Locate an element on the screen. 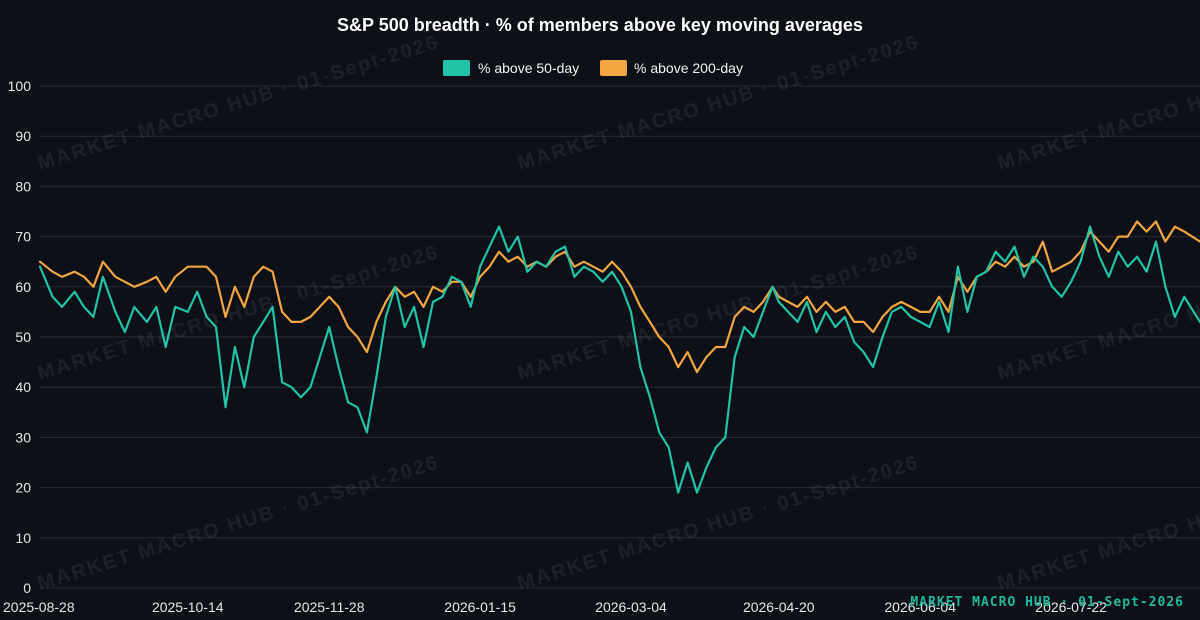  legend: % above 50-day % above 200-day is located at coordinates (593, 68).